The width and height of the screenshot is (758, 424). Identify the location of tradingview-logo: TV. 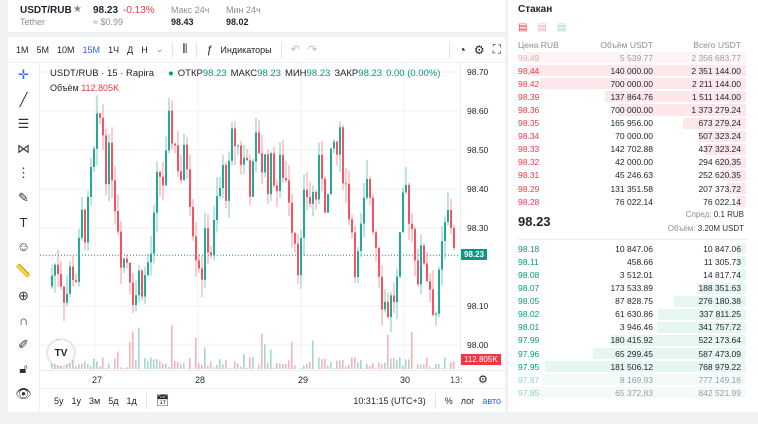
(61, 353).